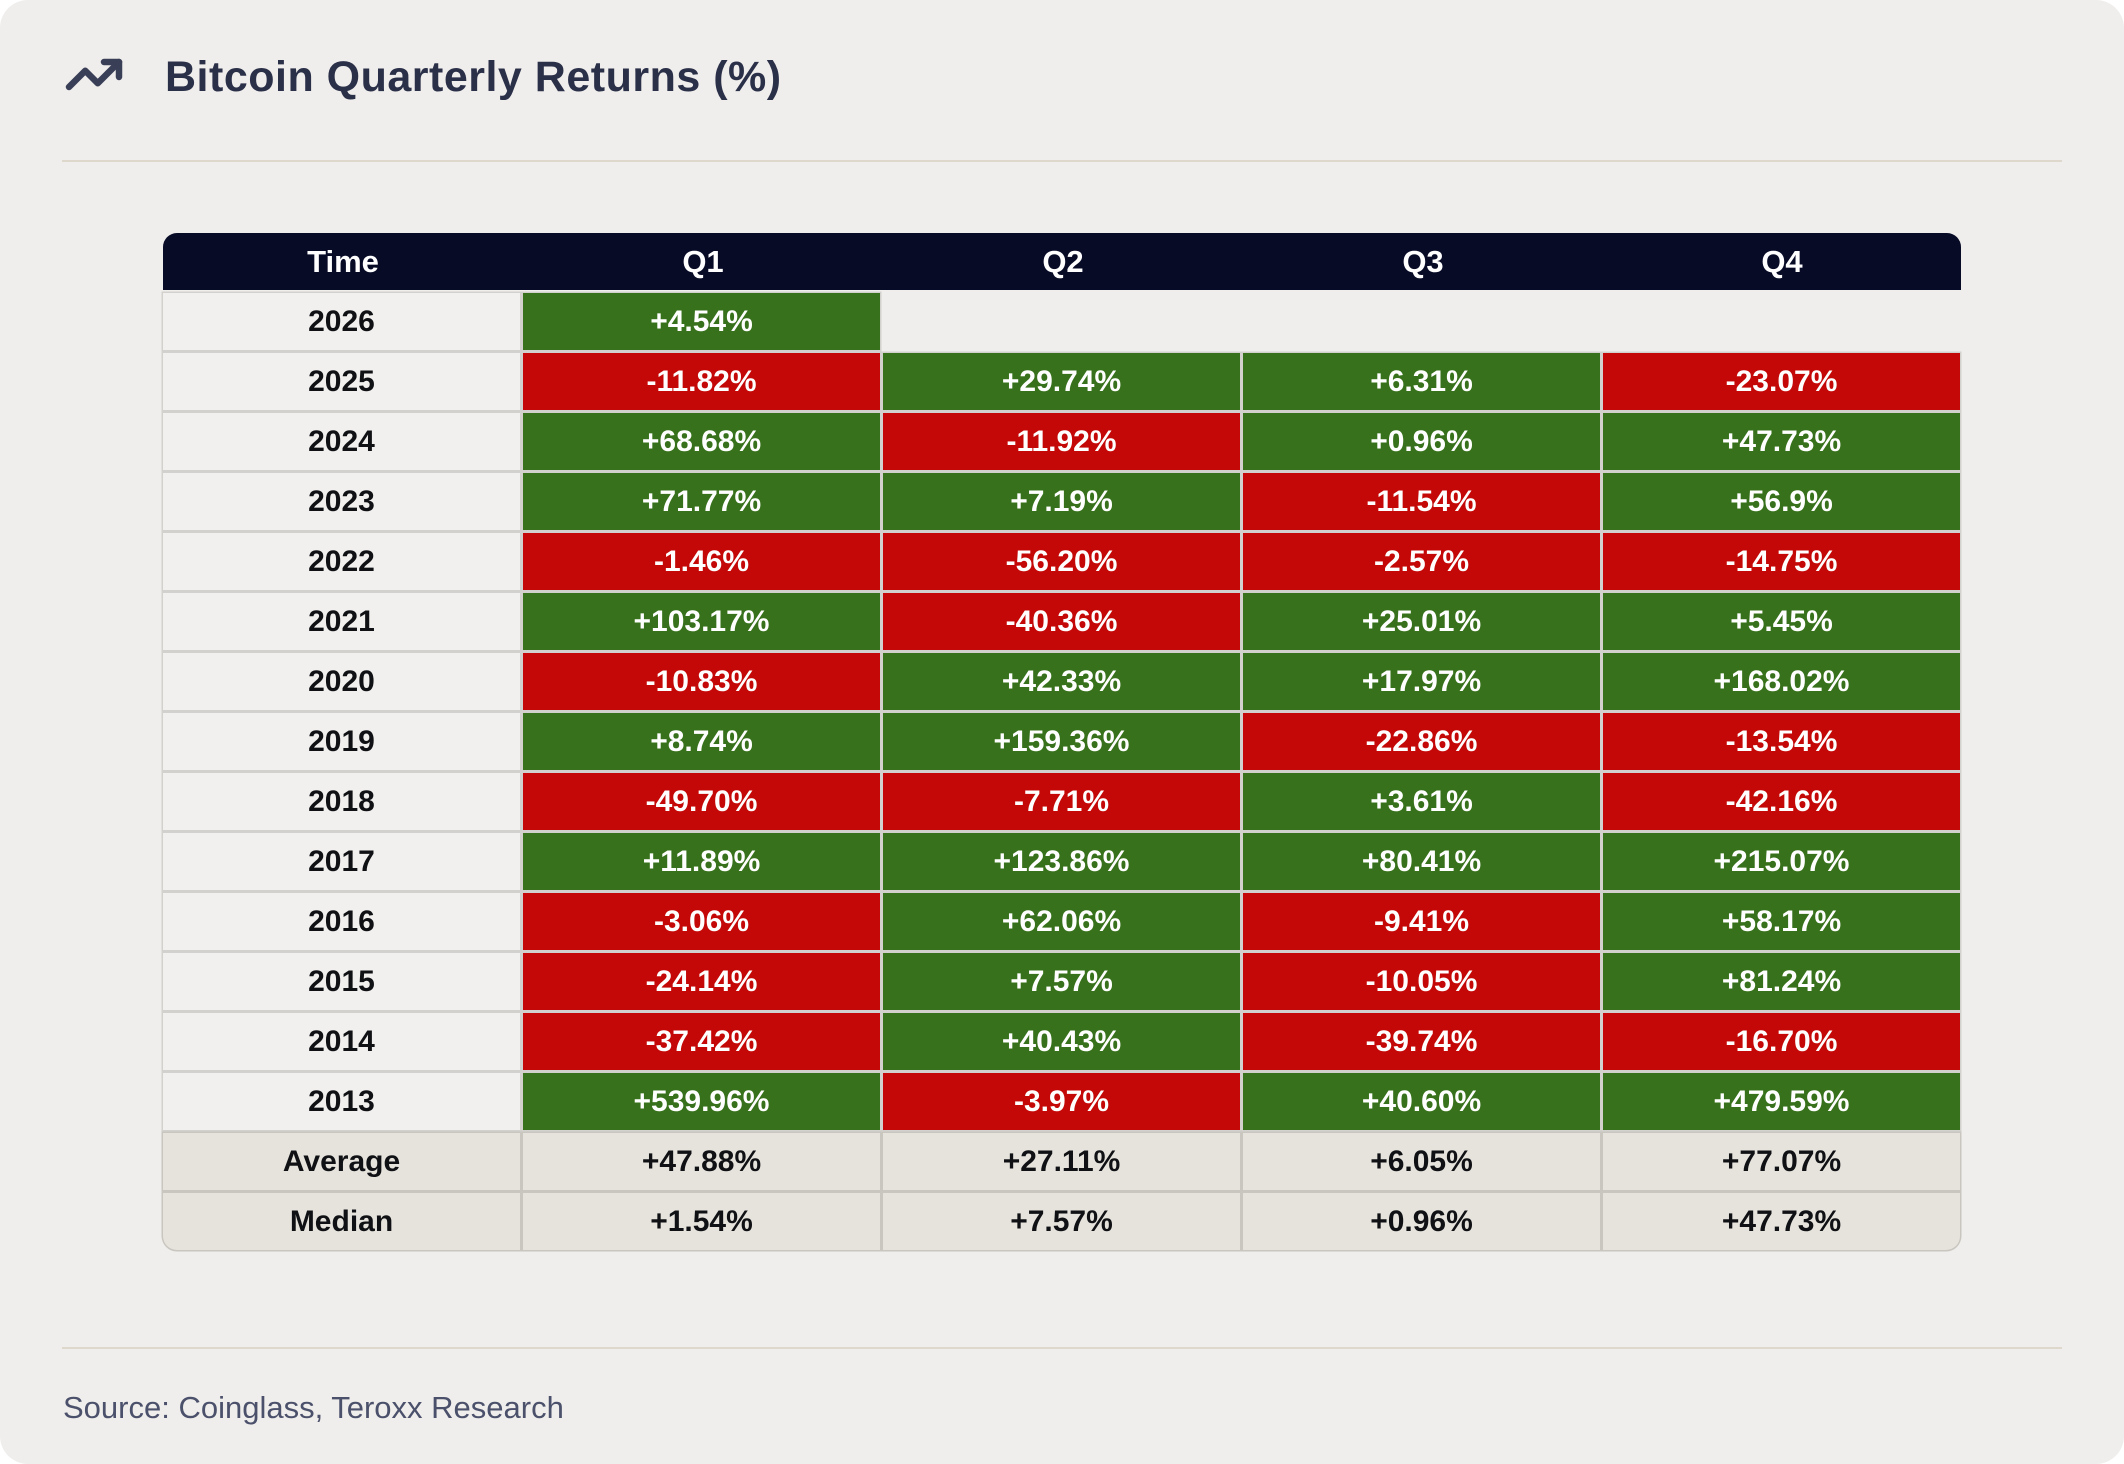 The width and height of the screenshot is (2124, 1464). Describe the element at coordinates (701, 441) in the screenshot. I see `return-cell: +68.68%` at that location.